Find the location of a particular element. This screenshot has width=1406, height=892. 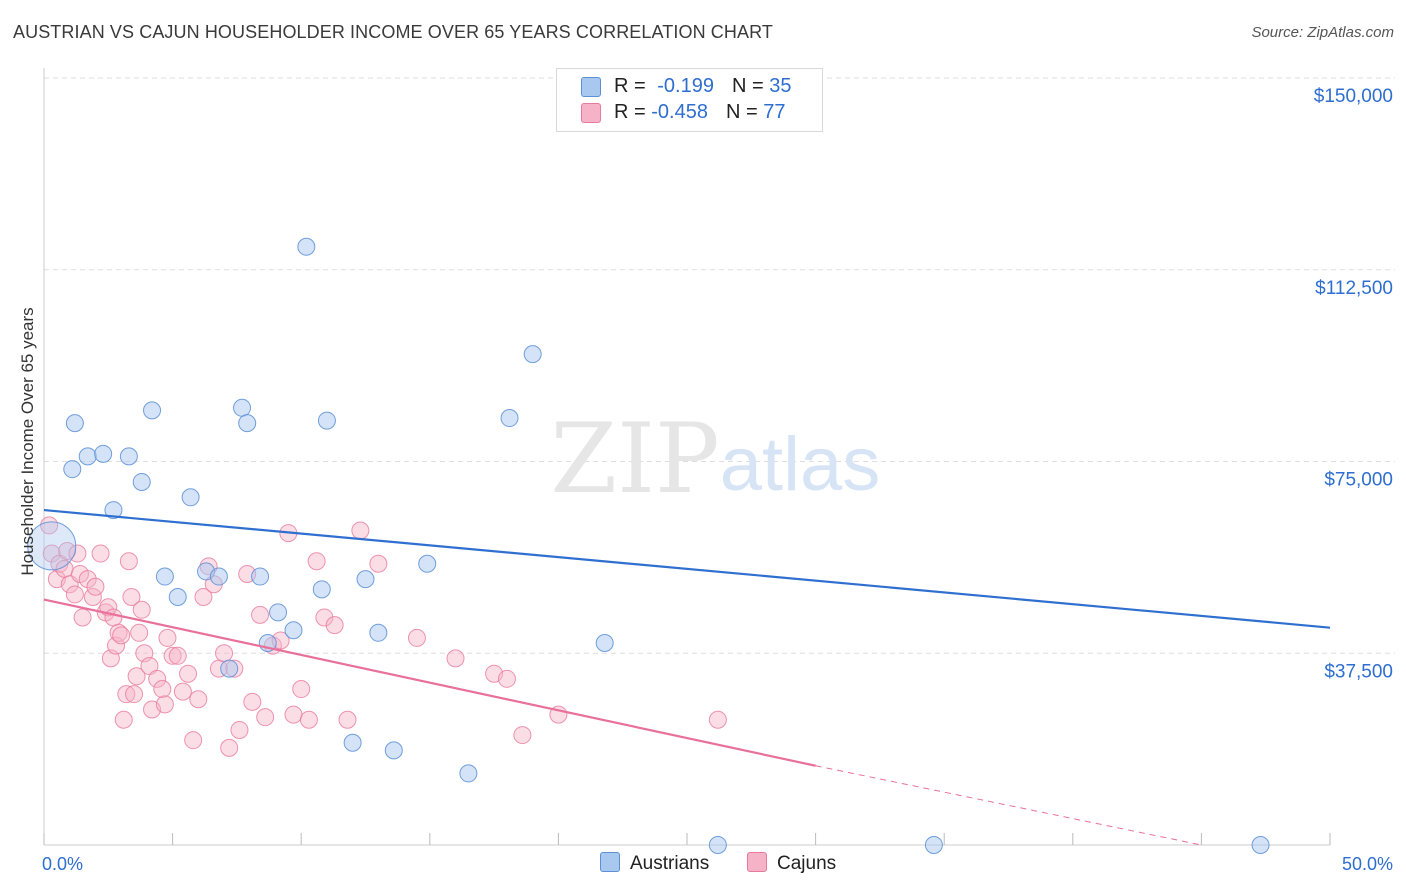

legend-n-value: 77 is located at coordinates (774, 112).